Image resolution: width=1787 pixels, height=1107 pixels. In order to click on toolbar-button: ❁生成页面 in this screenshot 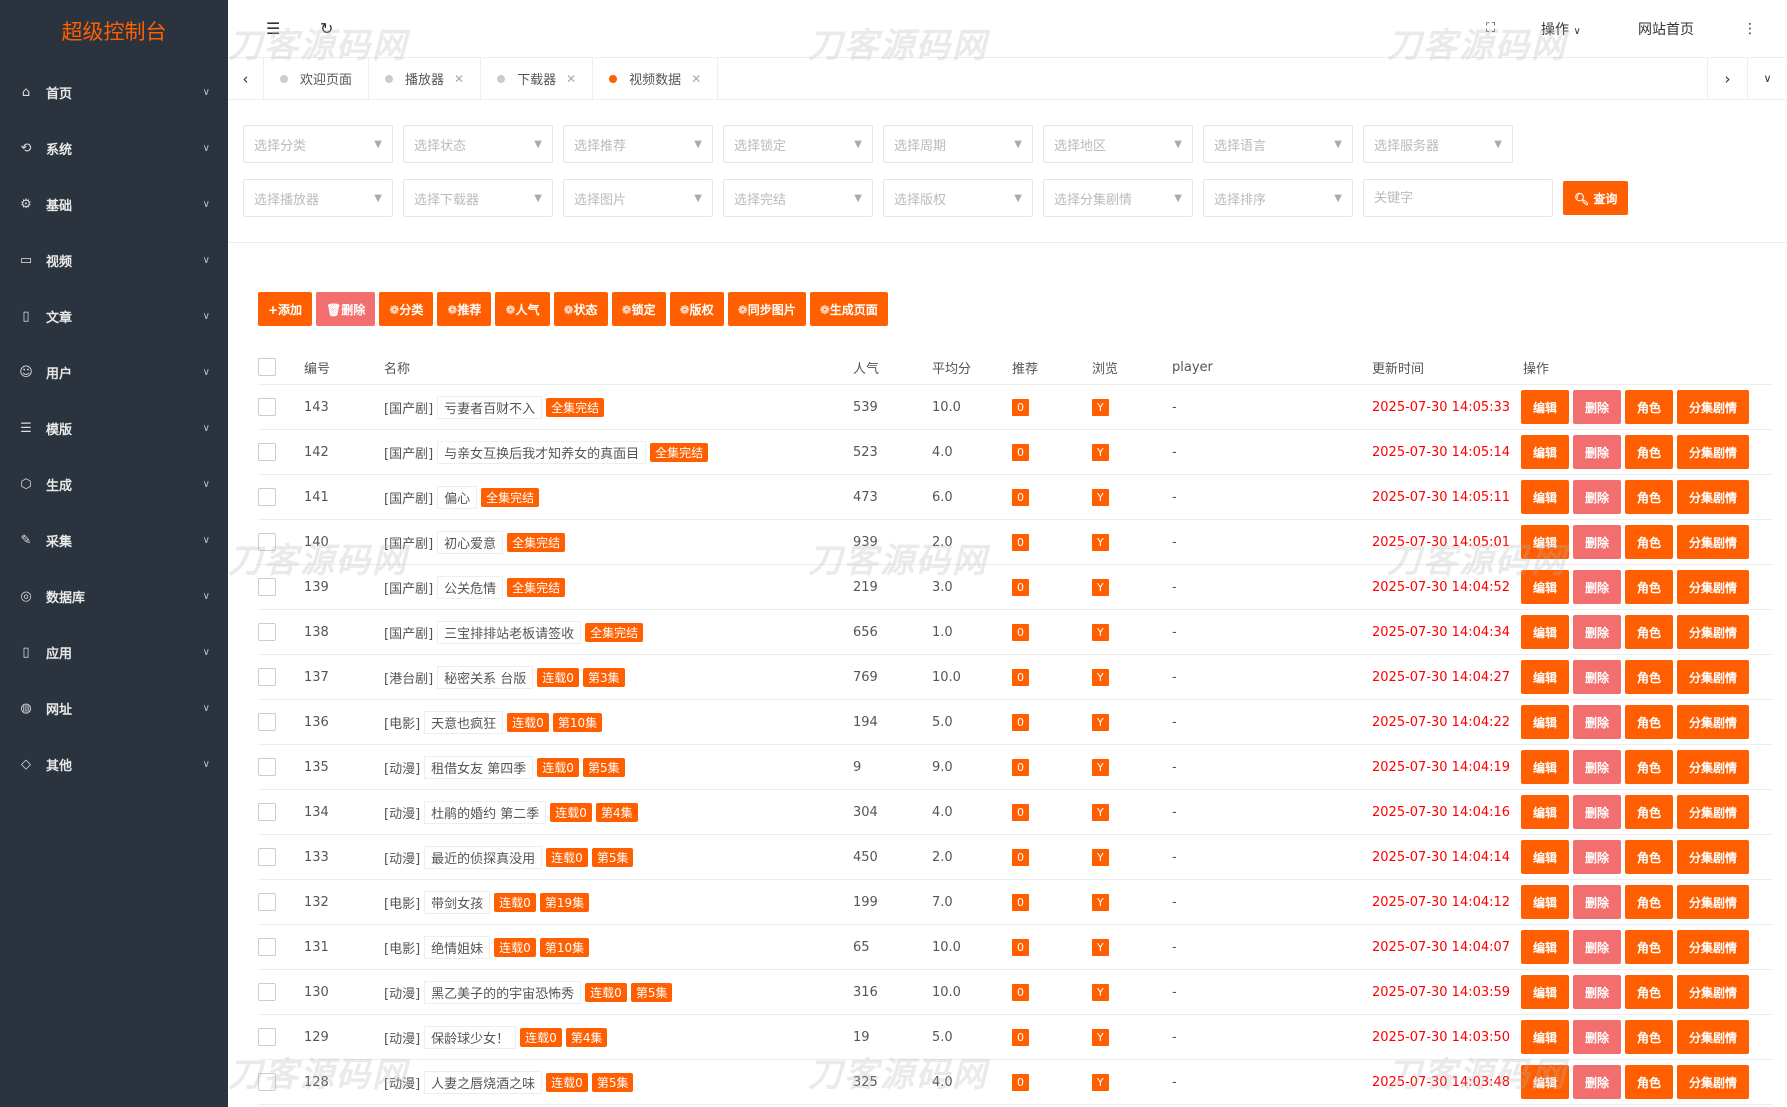, I will do `click(848, 309)`.